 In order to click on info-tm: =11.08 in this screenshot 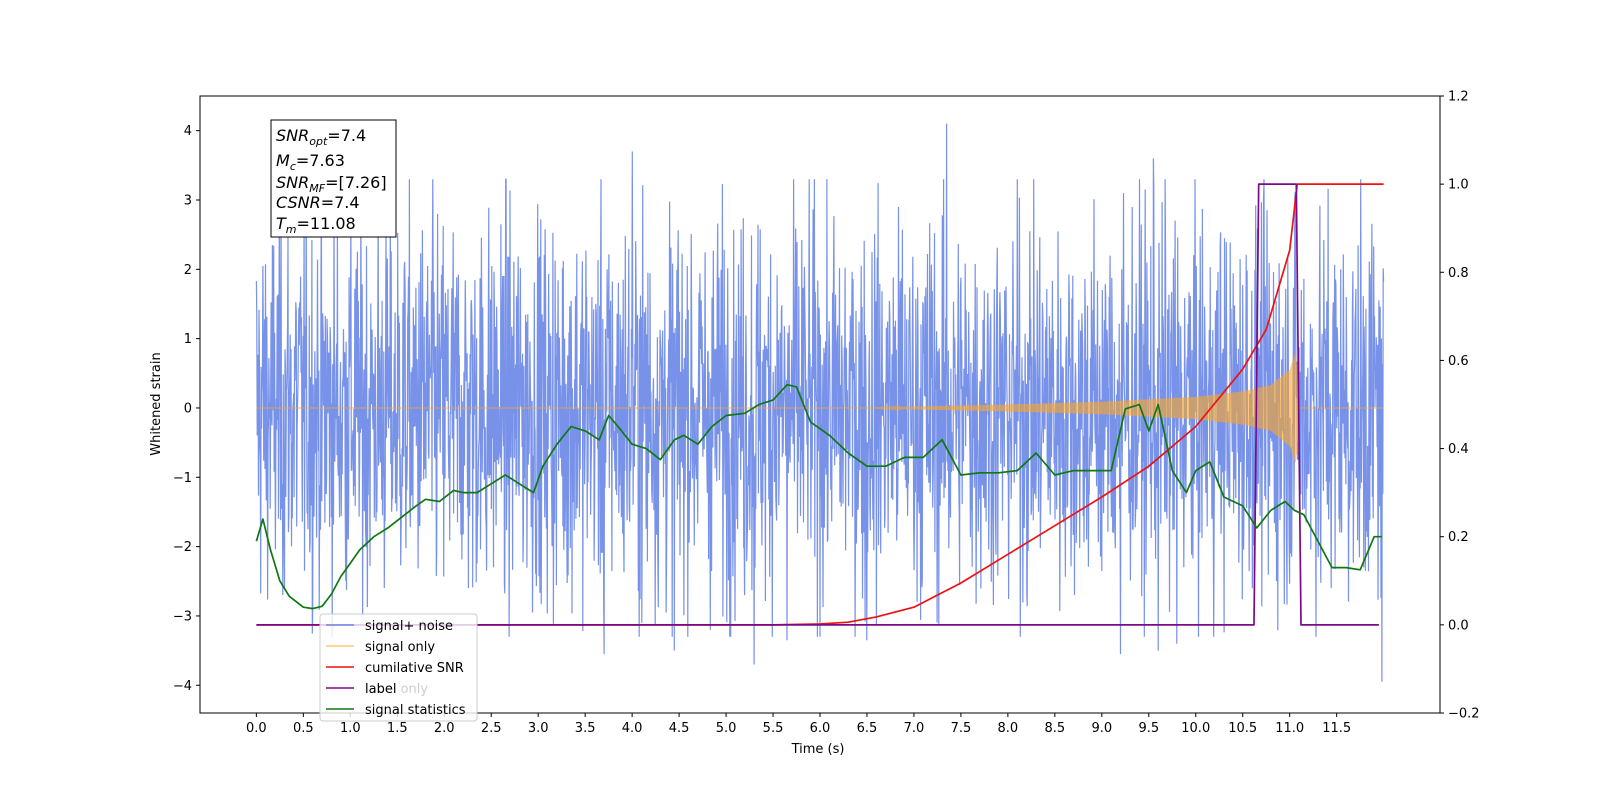, I will do `click(326, 223)`.